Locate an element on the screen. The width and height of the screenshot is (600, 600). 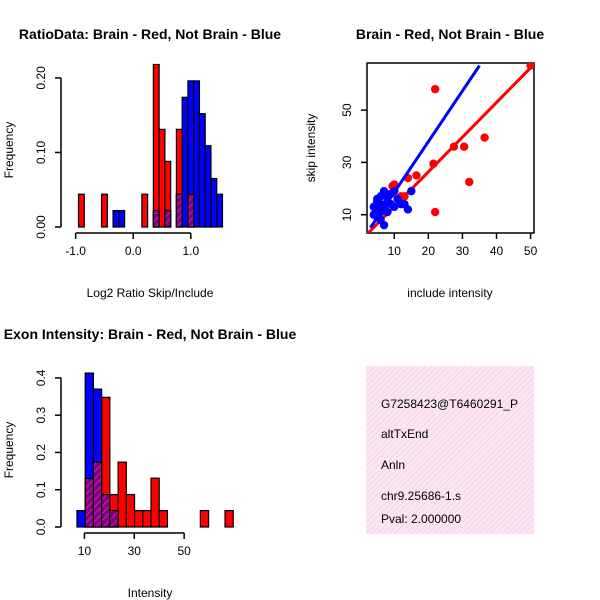
ratio-histogram-axes: -1.0 0.0 1.0 0.00 0.10 0.20 is located at coordinates (116, 162).